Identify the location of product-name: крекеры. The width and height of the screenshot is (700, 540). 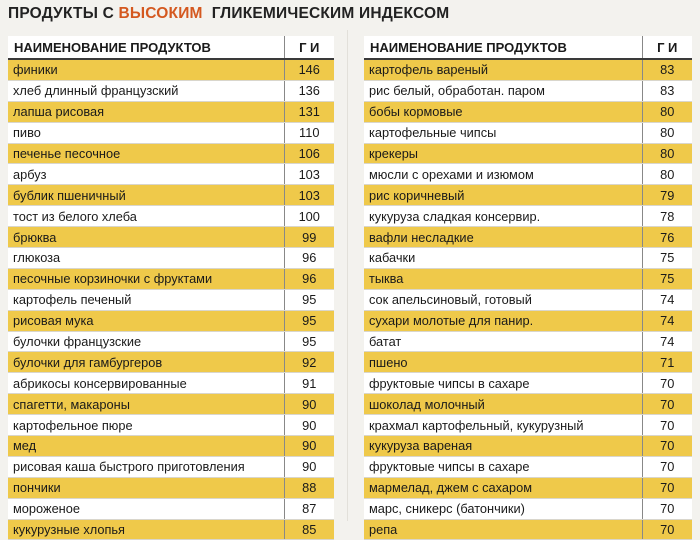
(503, 154).